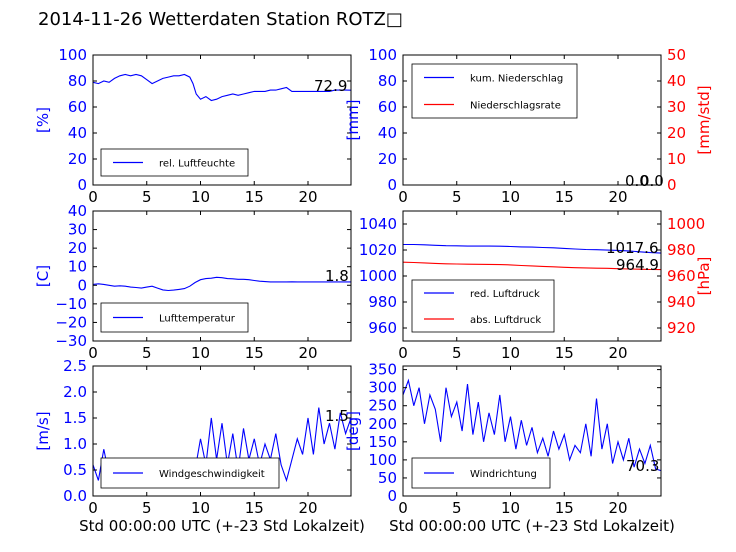 The width and height of the screenshot is (736, 552). What do you see at coordinates (652, 181) in the screenshot?
I see `value-annotation: 0.0` at bounding box center [652, 181].